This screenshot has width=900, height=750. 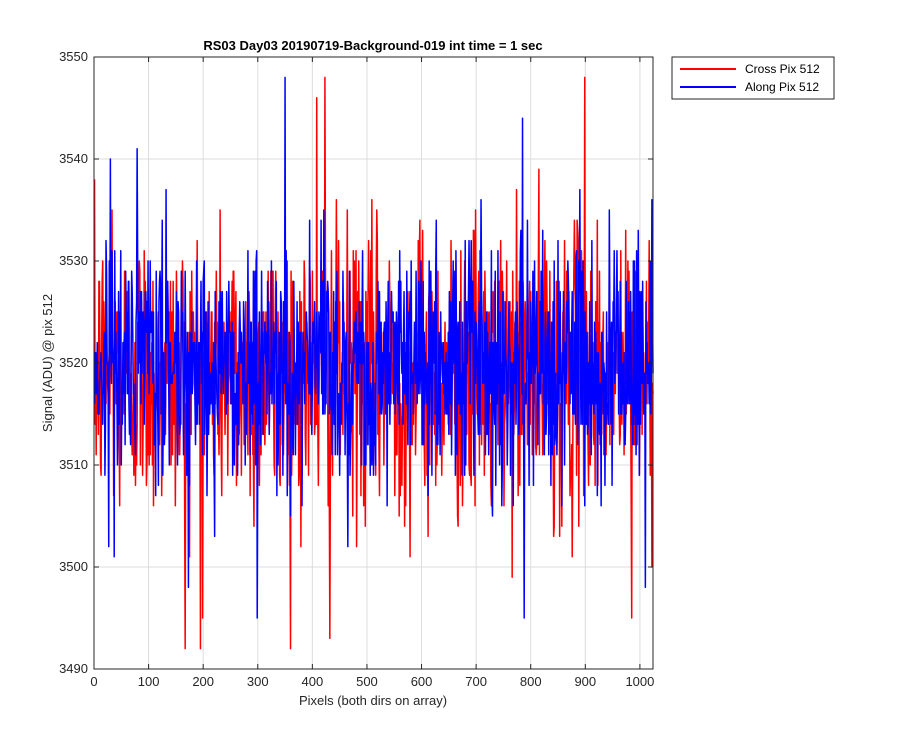 What do you see at coordinates (93, 681) in the screenshot?
I see `x-tick-label: 0` at bounding box center [93, 681].